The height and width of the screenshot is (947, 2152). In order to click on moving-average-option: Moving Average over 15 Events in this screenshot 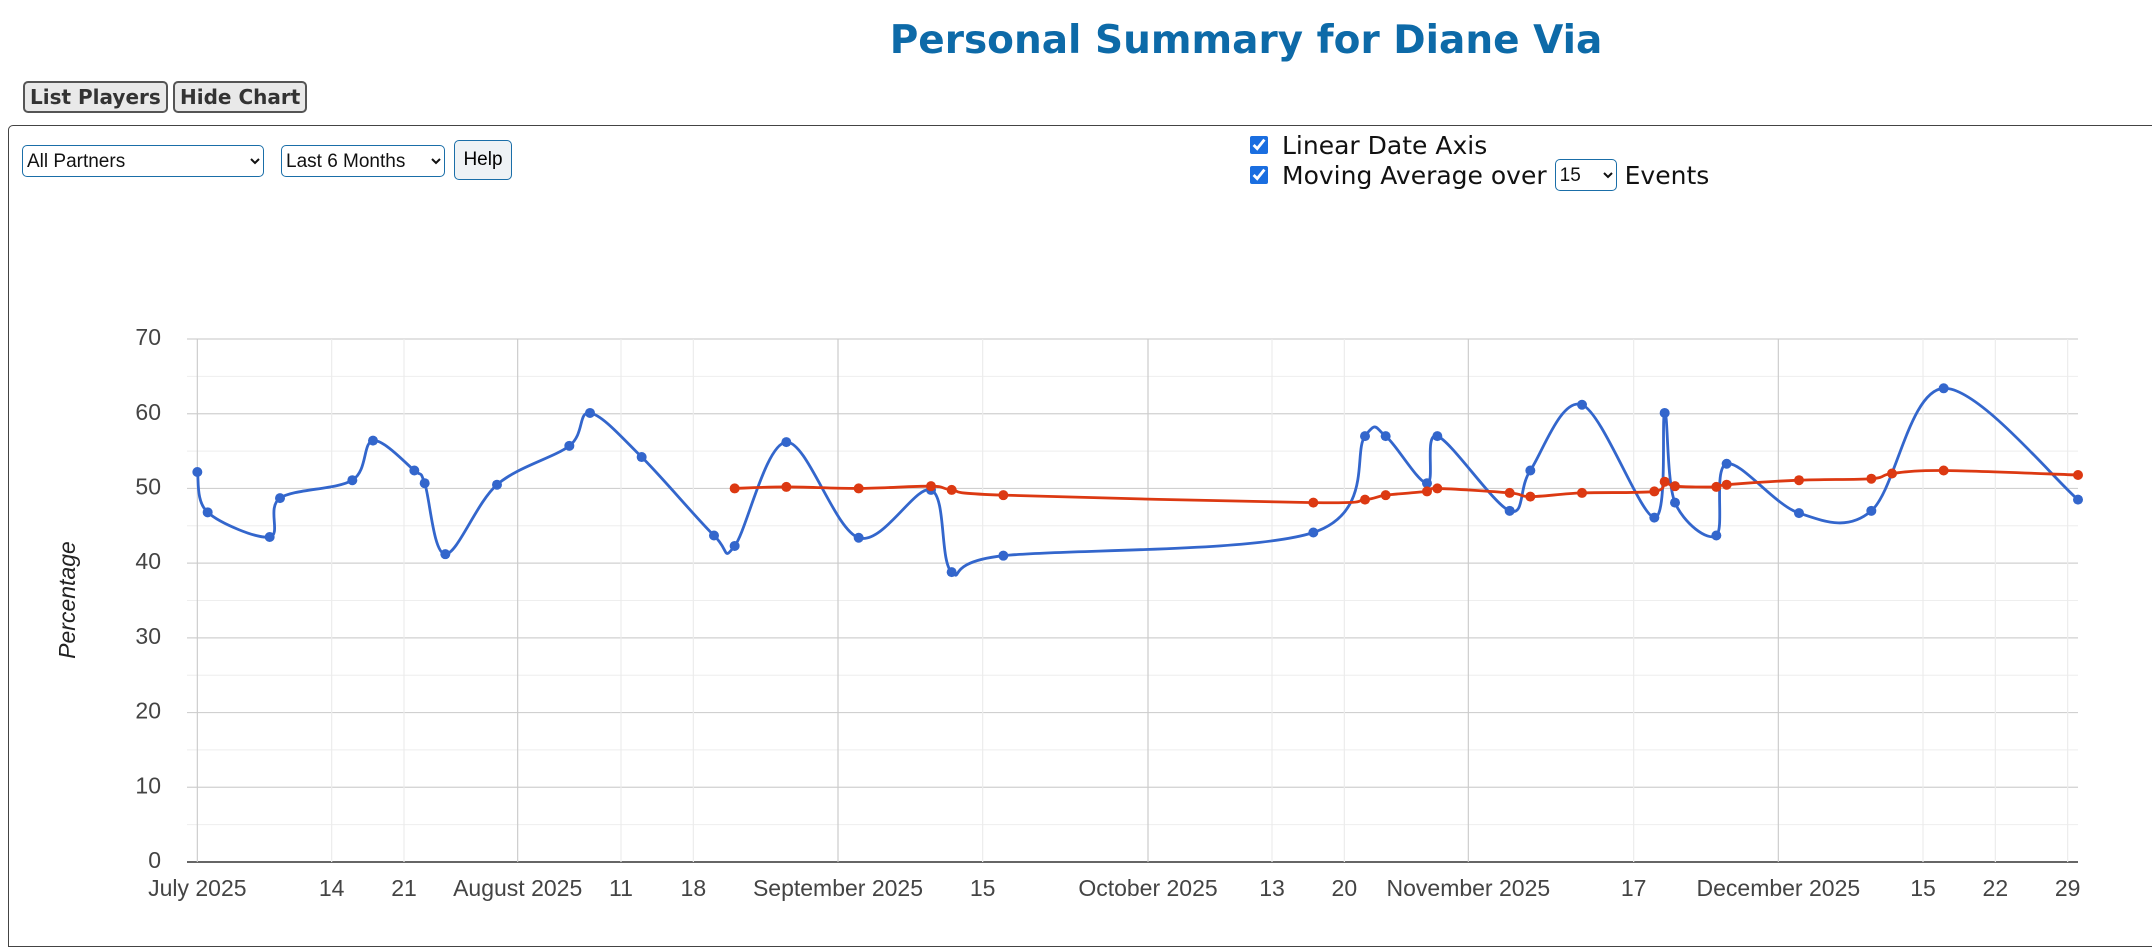, I will do `click(1479, 175)`.